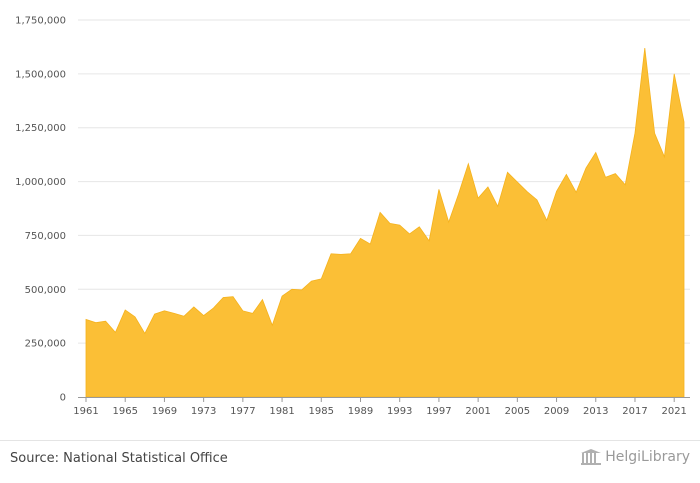  Describe the element at coordinates (556, 411) in the screenshot. I see `x-tick-label: 2009` at that location.